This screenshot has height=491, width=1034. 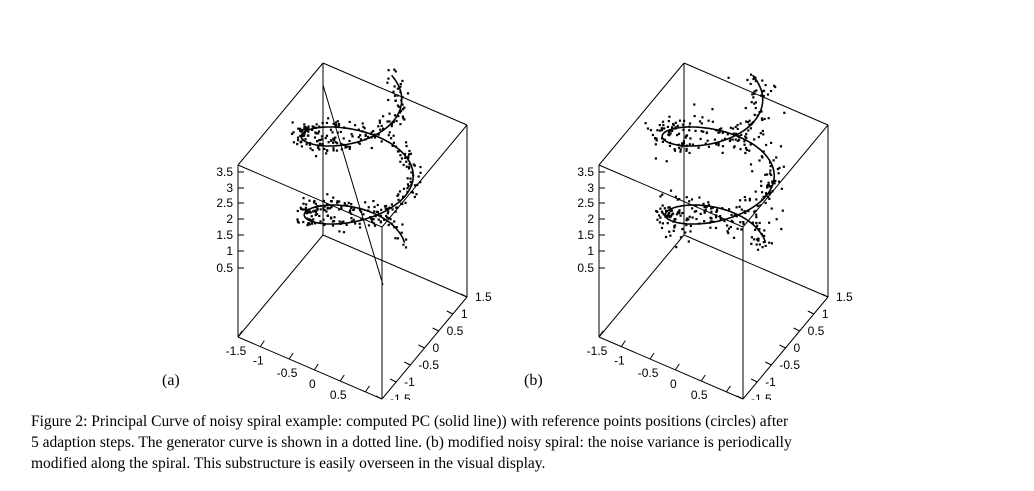 I want to click on z-tick-label: 1, so click(x=229, y=251).